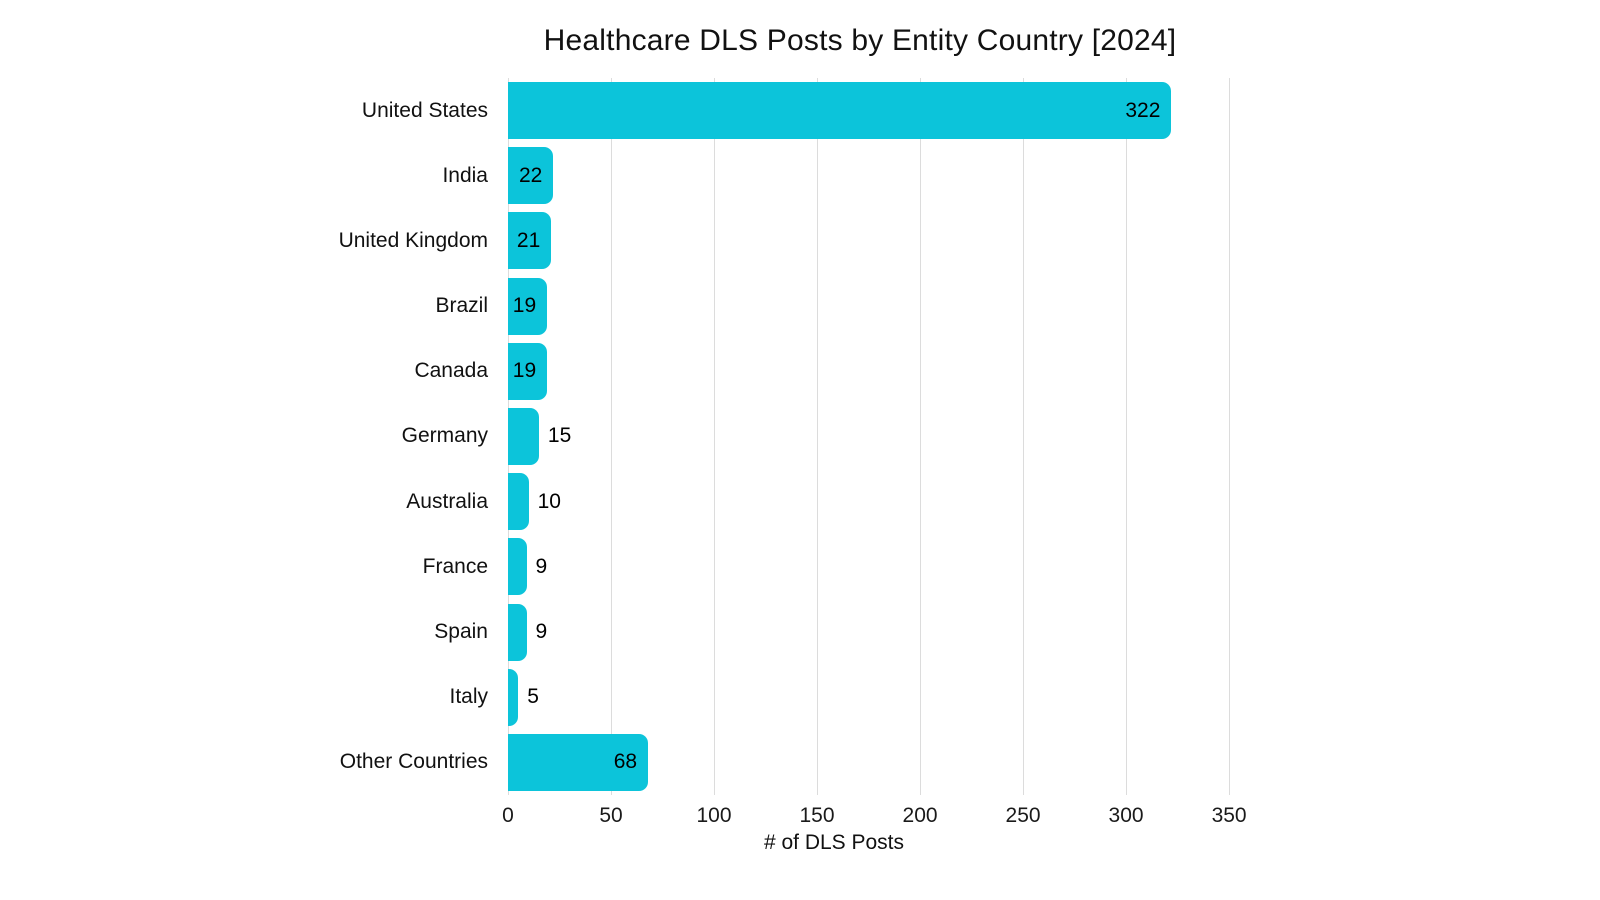 This screenshot has width=1600, height=900. Describe the element at coordinates (1126, 815) in the screenshot. I see `x-tick-label: 300` at that location.